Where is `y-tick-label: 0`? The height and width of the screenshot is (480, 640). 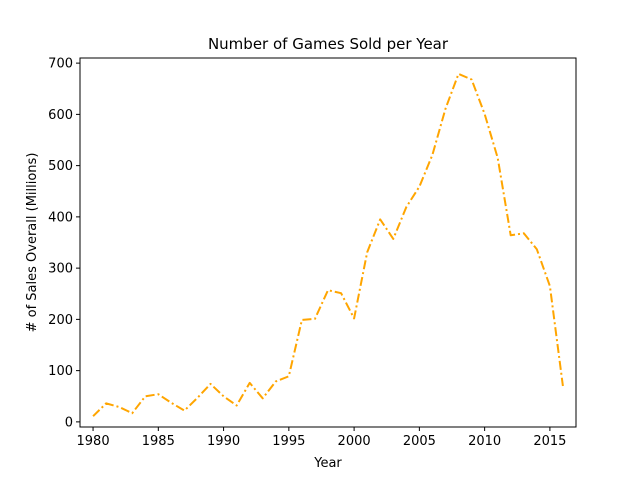
y-tick-label: 0 is located at coordinates (69, 422).